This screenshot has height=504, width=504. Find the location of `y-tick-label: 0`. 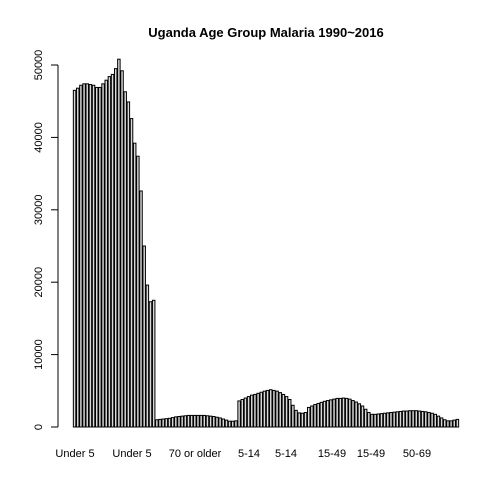

y-tick-label: 0 is located at coordinates (39, 427).